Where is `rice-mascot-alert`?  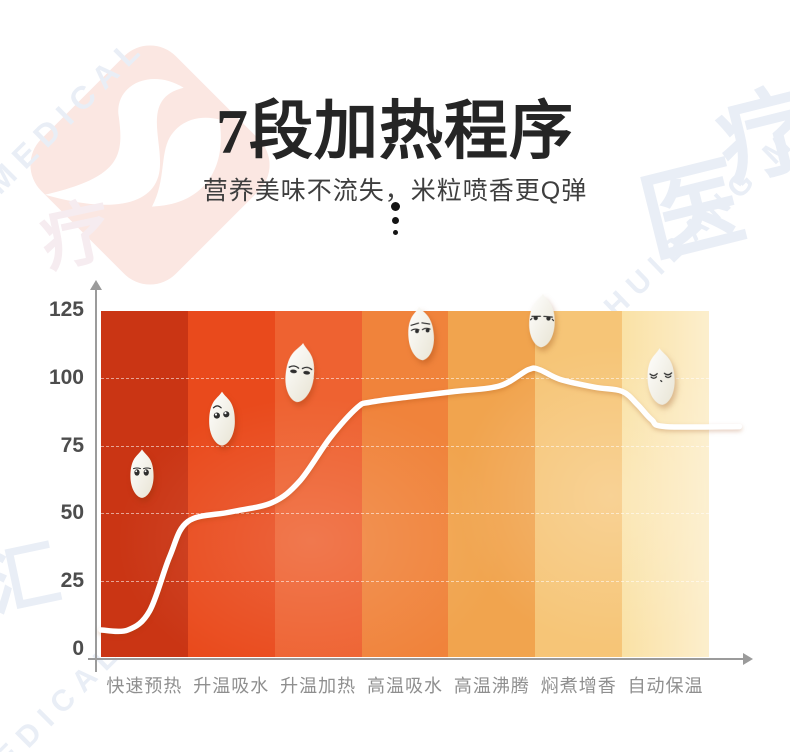
rice-mascot-alert is located at coordinates (542, 320).